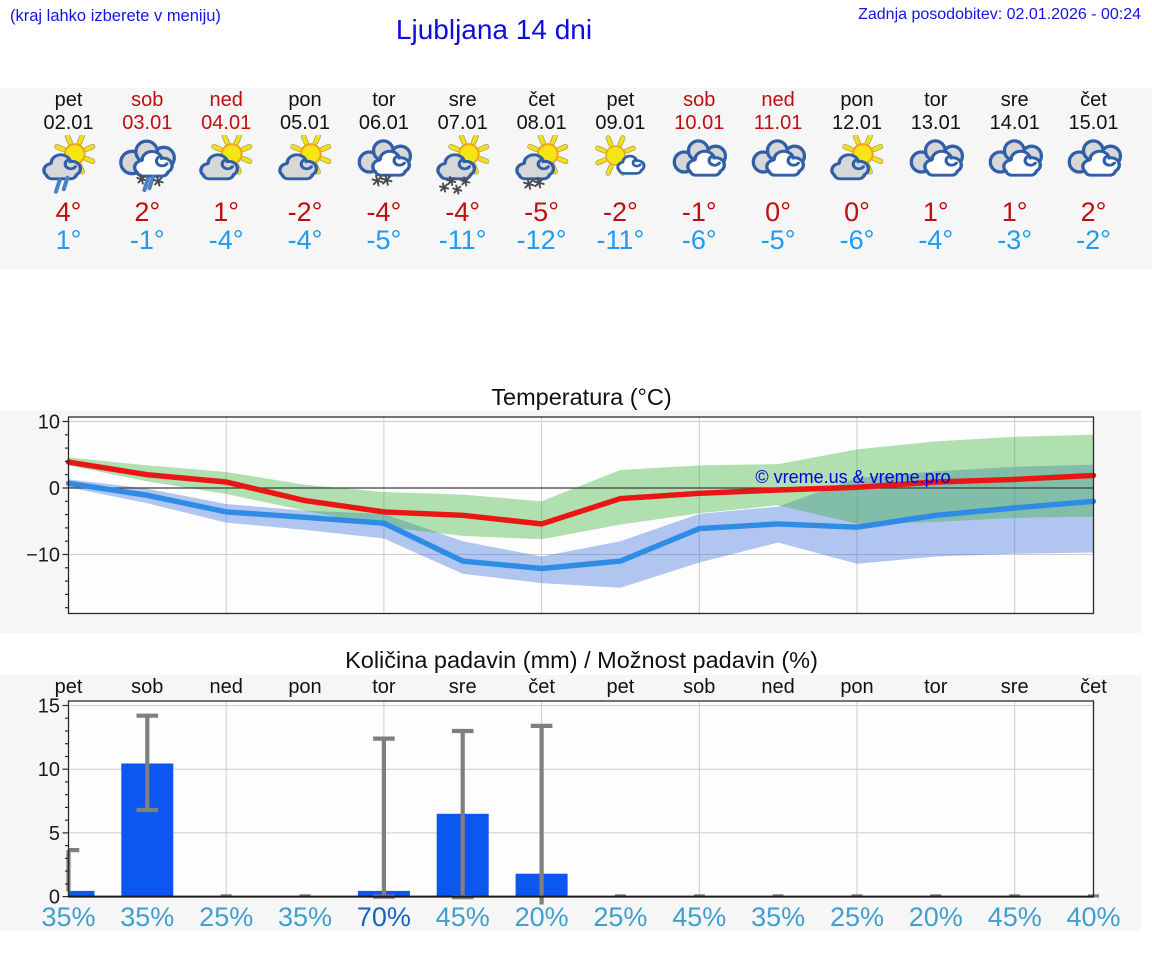 This screenshot has height=975, width=1152. Describe the element at coordinates (49, 707) in the screenshot. I see `svg-text: 15` at that location.